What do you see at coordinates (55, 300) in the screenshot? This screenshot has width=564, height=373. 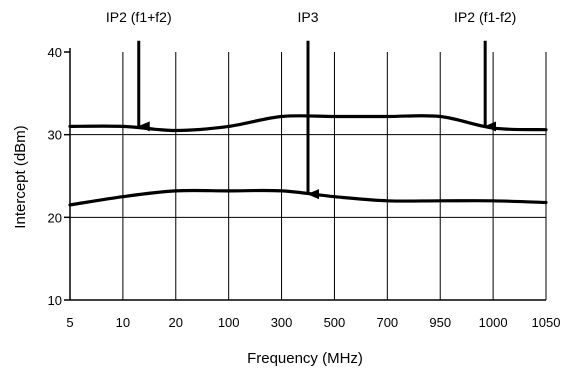 I see `y-tick-label: 10` at bounding box center [55, 300].